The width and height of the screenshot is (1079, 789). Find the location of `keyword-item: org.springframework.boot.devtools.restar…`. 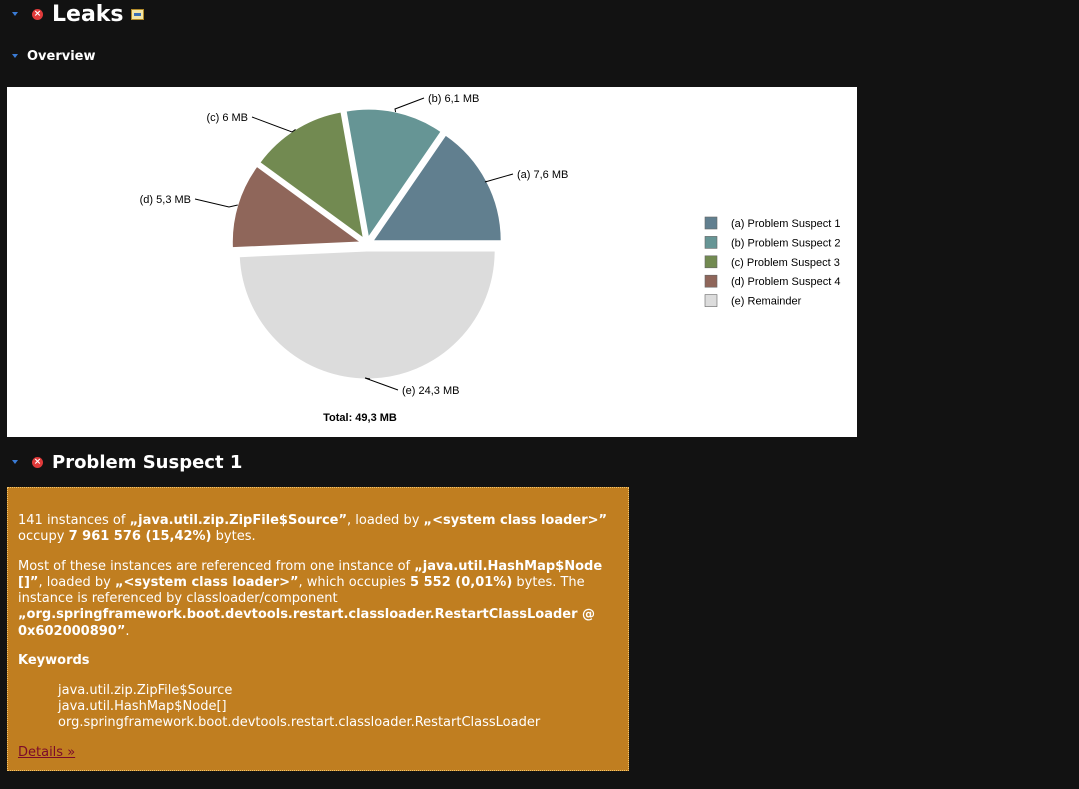

keyword-item: org.springframework.boot.devtools.restar… is located at coordinates (299, 723).